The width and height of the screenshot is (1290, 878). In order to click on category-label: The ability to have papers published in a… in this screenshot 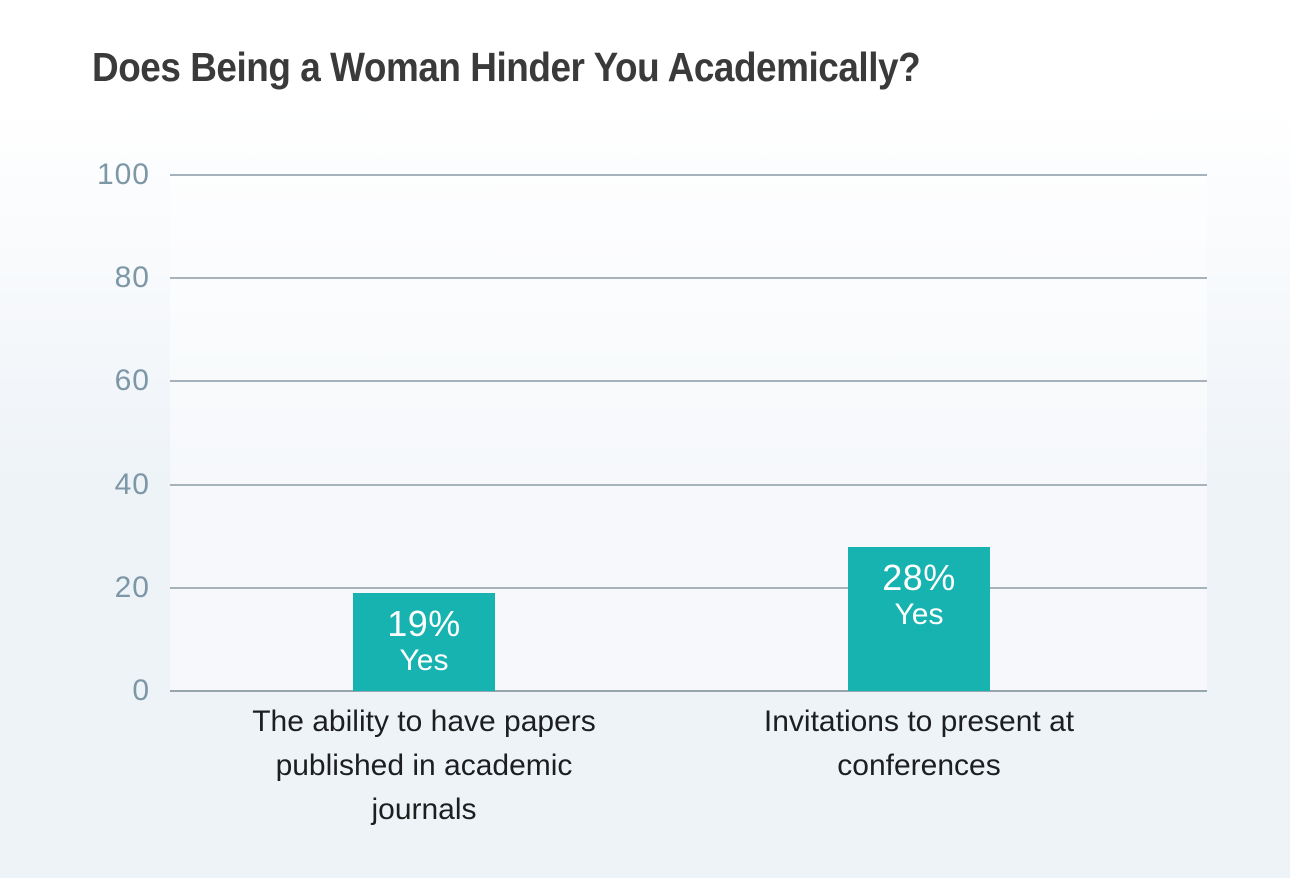, I will do `click(424, 766)`.